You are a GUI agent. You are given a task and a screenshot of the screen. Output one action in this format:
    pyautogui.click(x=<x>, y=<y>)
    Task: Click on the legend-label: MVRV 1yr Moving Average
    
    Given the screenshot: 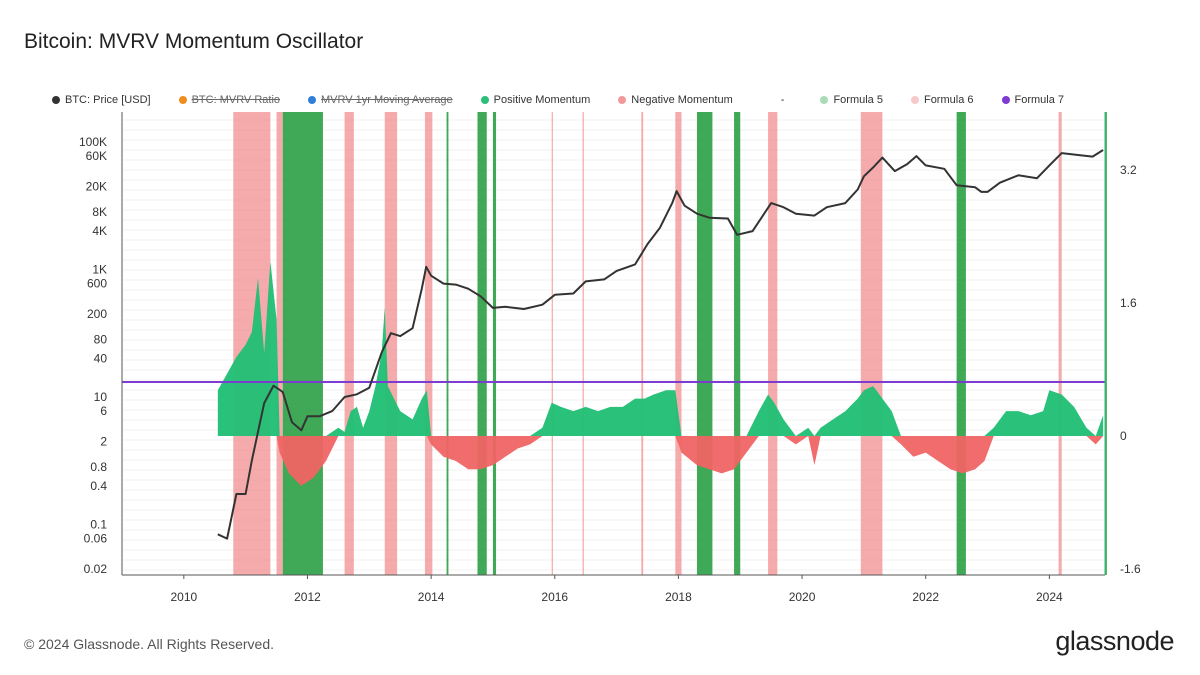 What is the action you would take?
    pyautogui.click(x=387, y=100)
    